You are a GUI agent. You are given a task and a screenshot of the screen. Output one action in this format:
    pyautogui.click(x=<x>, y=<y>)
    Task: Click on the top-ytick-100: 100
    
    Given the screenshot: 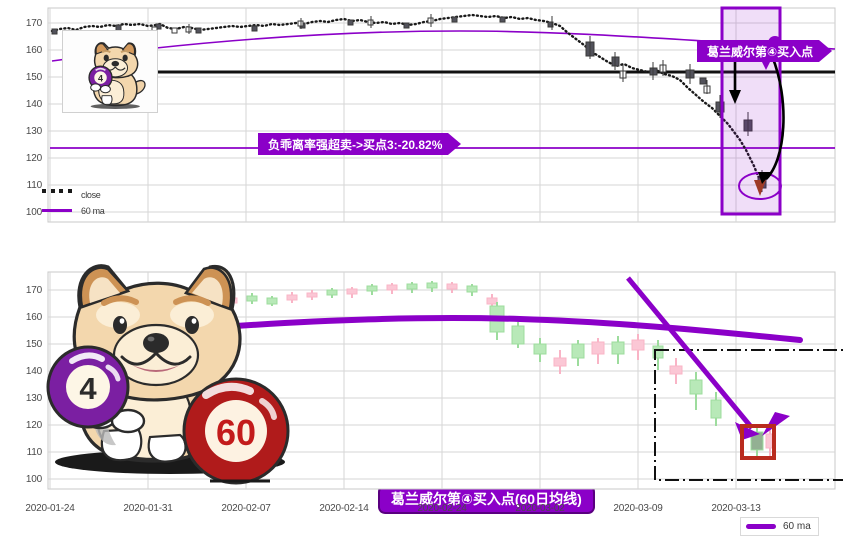 What is the action you would take?
    pyautogui.click(x=33, y=212)
    